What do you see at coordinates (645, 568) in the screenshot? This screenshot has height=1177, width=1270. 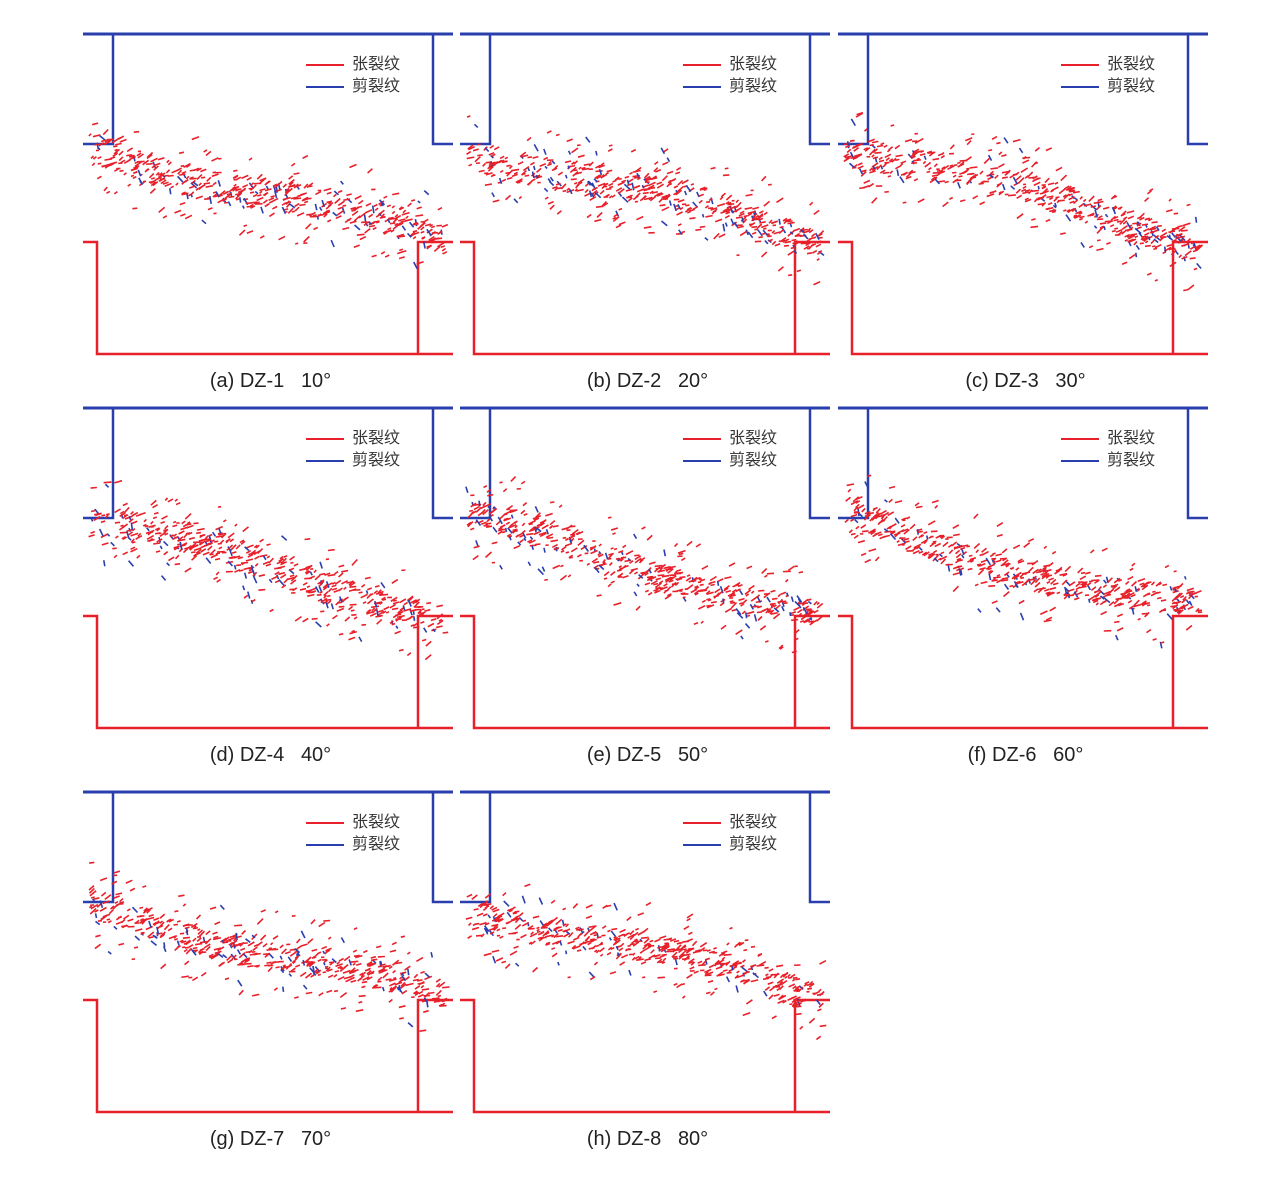 I see `shear-box-plot` at bounding box center [645, 568].